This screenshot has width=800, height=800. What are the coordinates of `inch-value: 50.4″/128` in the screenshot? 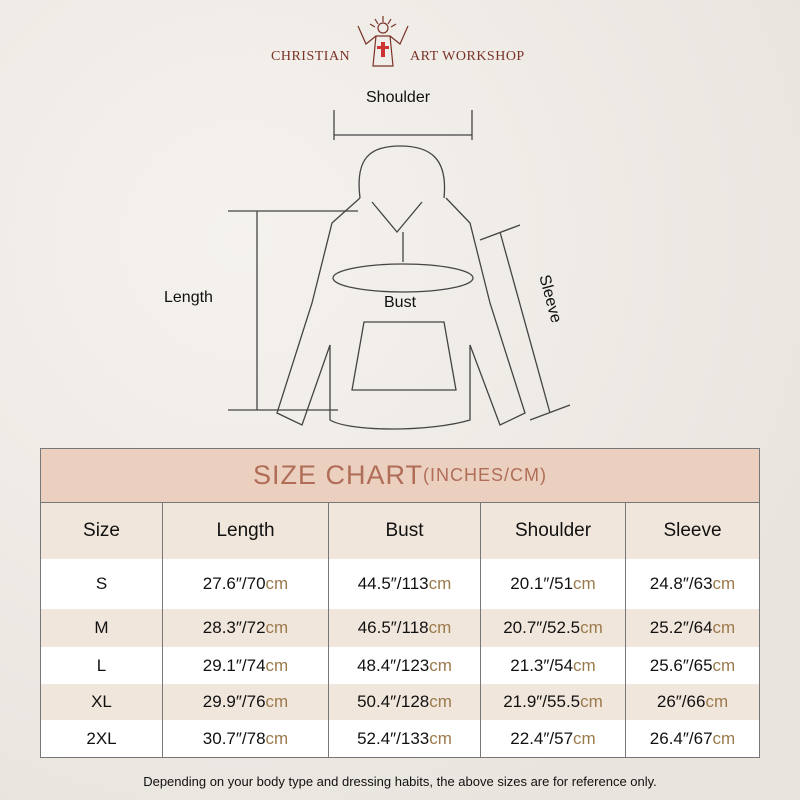 It's located at (393, 701).